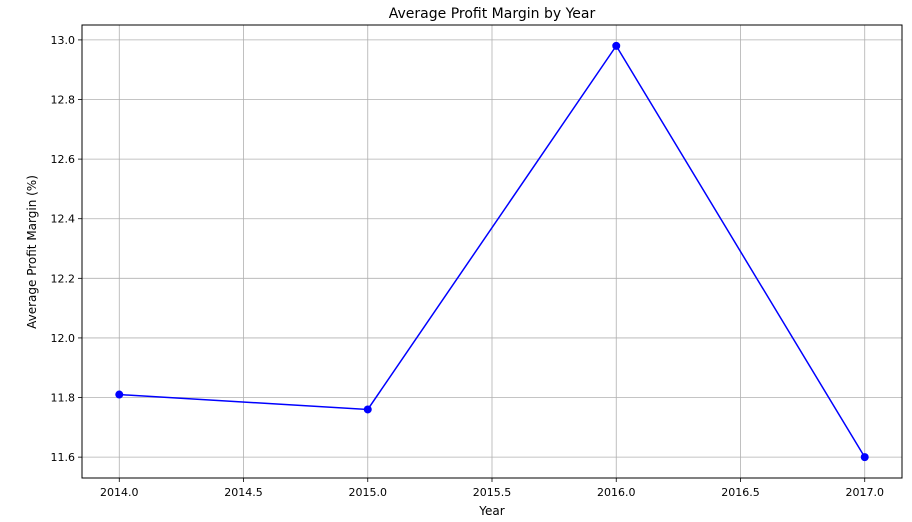 Image resolution: width=912 pixels, height=522 pixels. What do you see at coordinates (63, 338) in the screenshot?
I see `y-tick-label: 12.0` at bounding box center [63, 338].